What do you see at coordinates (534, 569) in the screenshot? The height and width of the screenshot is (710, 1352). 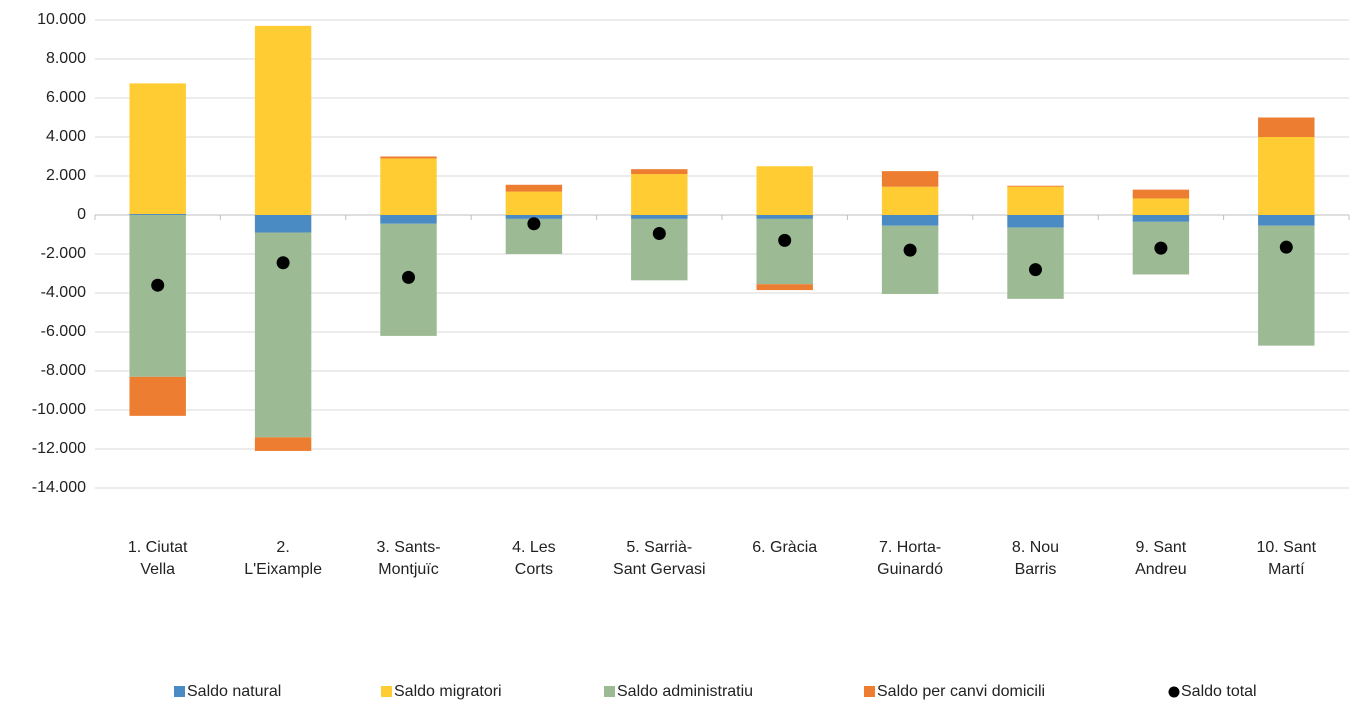 I see `x-tick-label: Corts` at bounding box center [534, 569].